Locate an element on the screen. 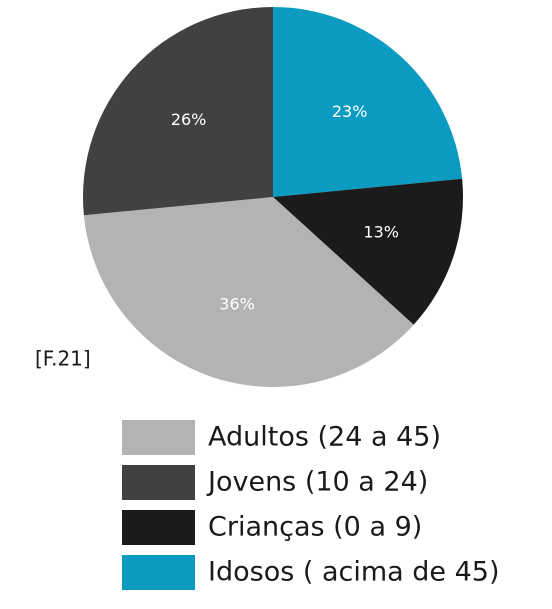  slice-label: 23% is located at coordinates (350, 111).